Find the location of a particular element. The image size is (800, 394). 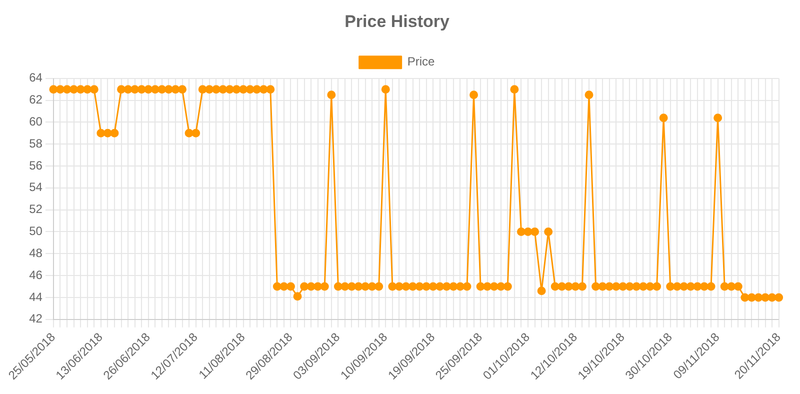

y-tick-label: 60 is located at coordinates (36, 121).